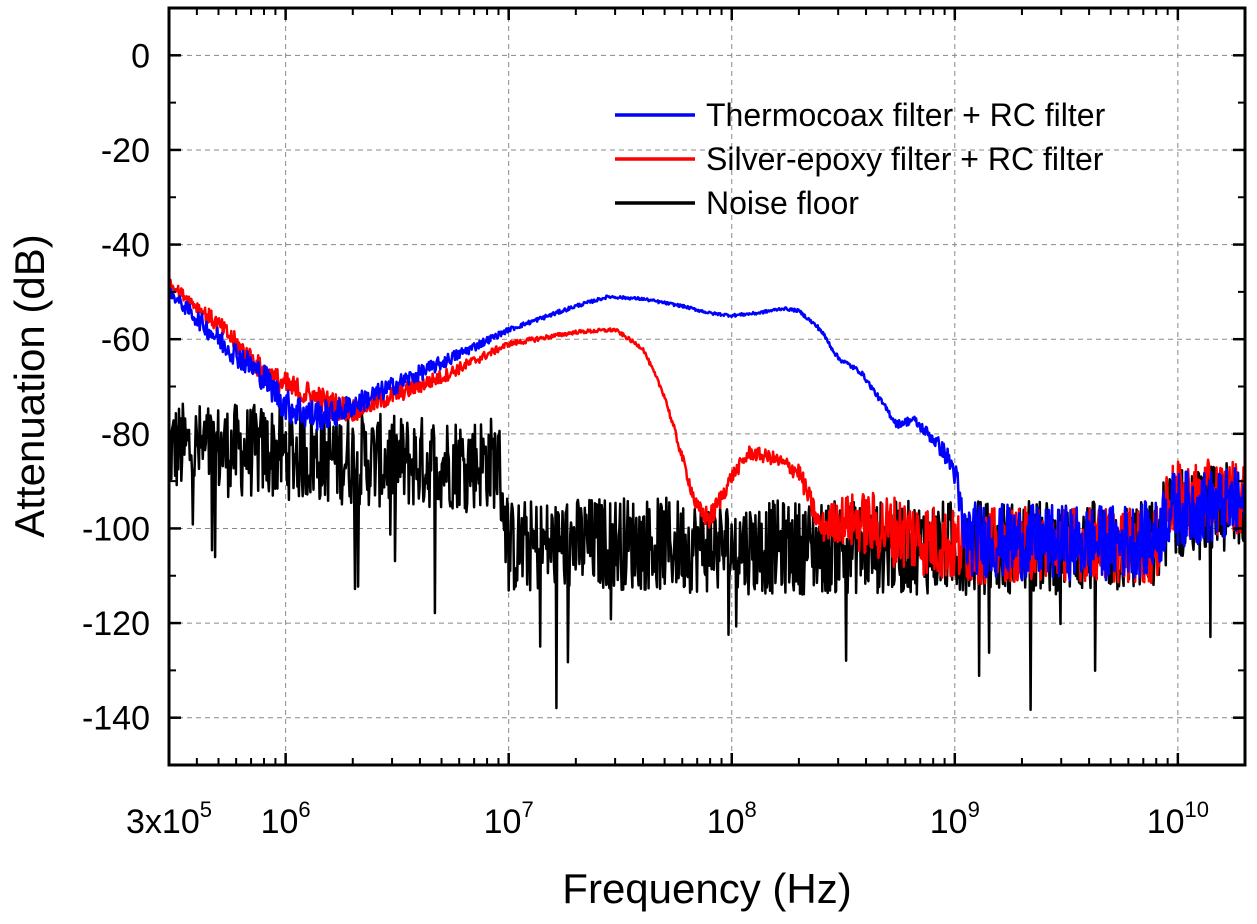 This screenshot has width=1257, height=924. Describe the element at coordinates (29, 386) in the screenshot. I see `y-axis-title: Attenuation (dB)` at that location.